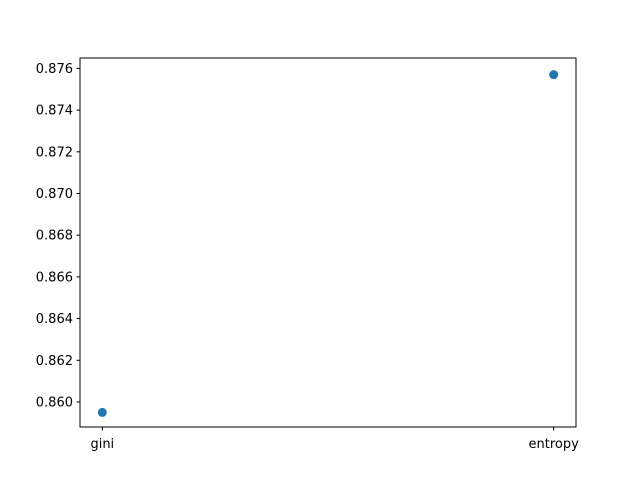  Describe the element at coordinates (54, 319) in the screenshot. I see `y-tick-label: 0.864` at that location.